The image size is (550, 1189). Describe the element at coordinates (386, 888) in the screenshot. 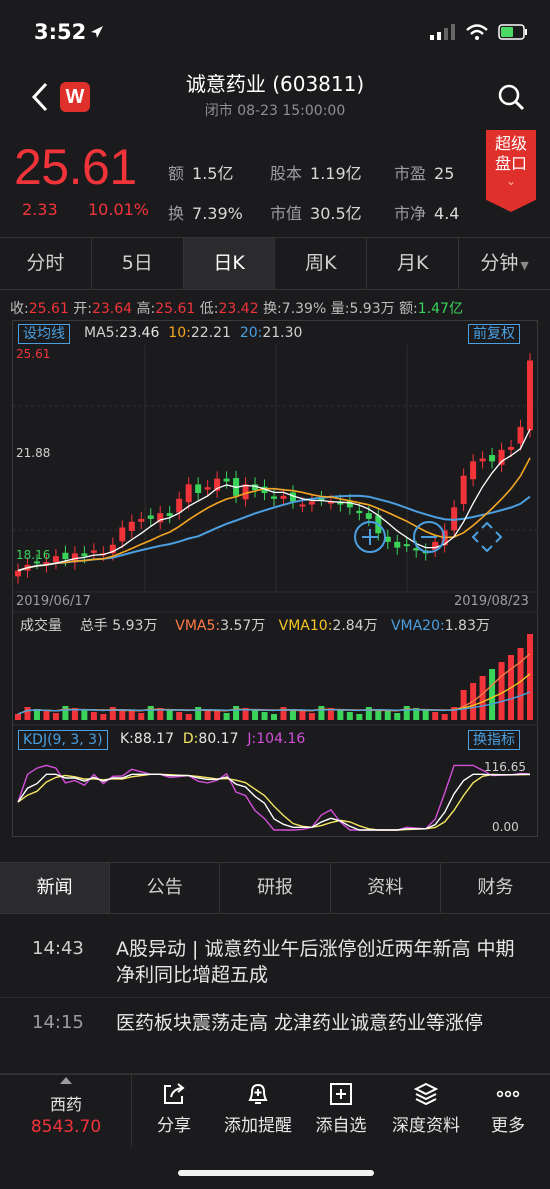

I see `tab-profile: 资料` at that location.